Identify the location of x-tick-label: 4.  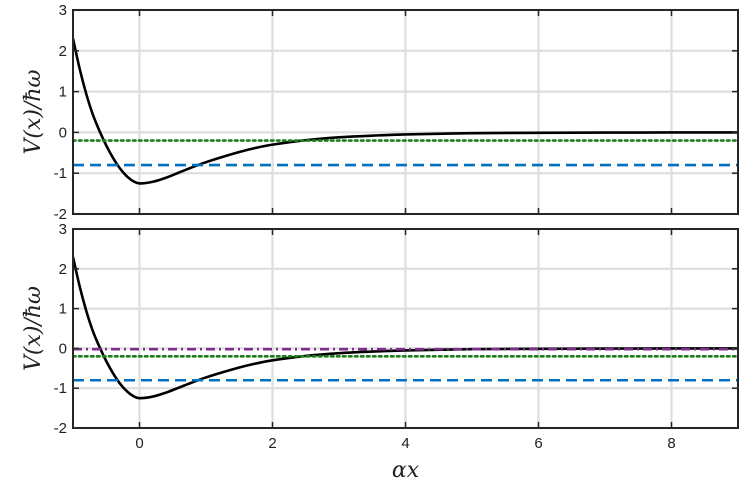
(405, 443).